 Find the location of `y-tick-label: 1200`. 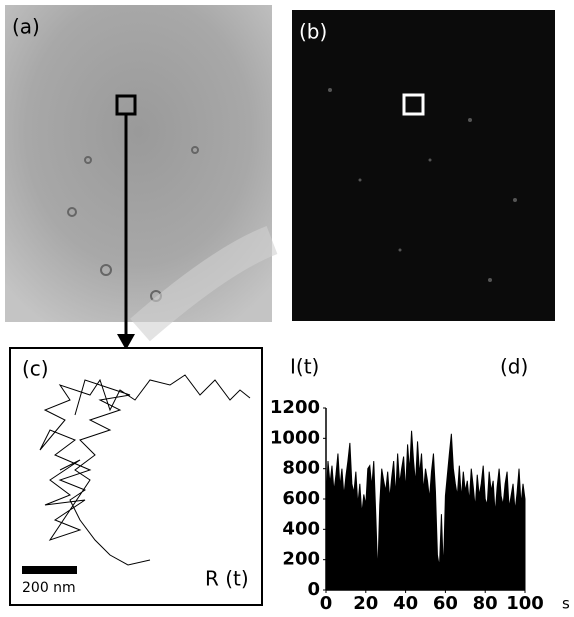

y-tick-label: 1200 is located at coordinates (295, 407).